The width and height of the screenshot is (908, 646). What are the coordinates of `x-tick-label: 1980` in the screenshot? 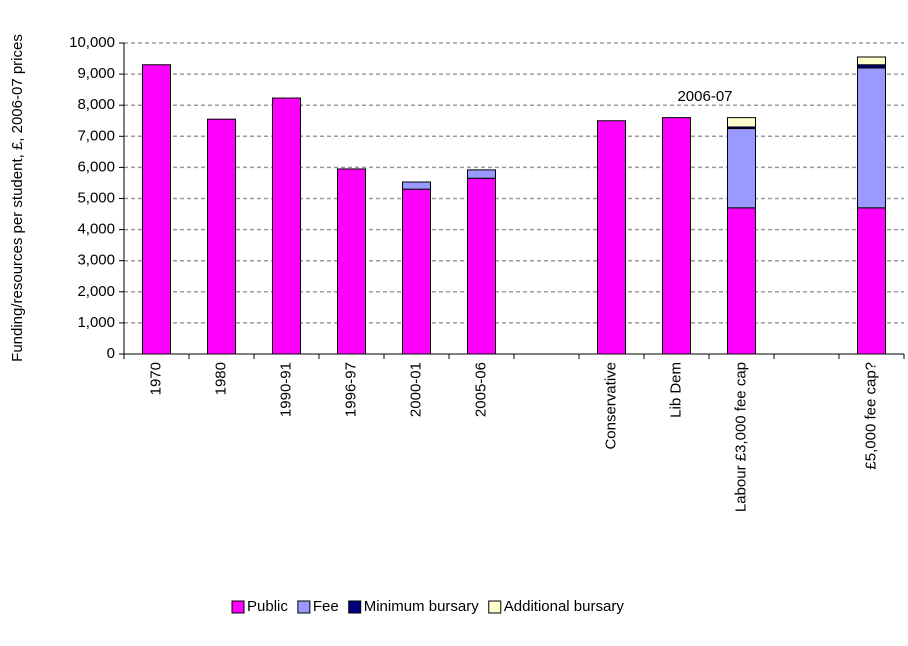 It's located at (220, 378).